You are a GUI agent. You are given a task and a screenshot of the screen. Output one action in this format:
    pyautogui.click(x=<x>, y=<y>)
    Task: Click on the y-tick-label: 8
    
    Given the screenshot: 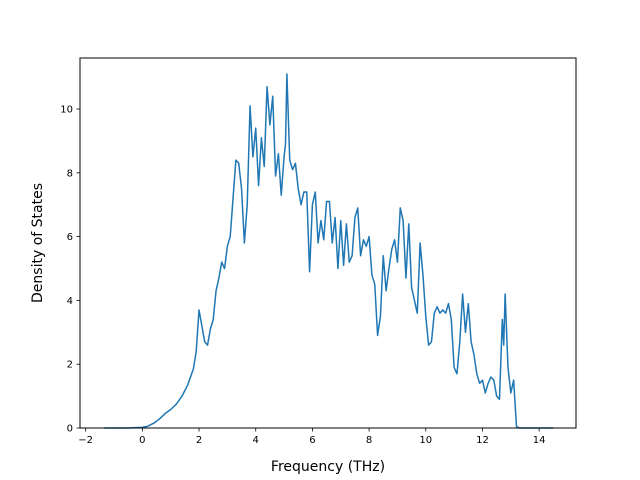 What is the action you would take?
    pyautogui.click(x=70, y=173)
    